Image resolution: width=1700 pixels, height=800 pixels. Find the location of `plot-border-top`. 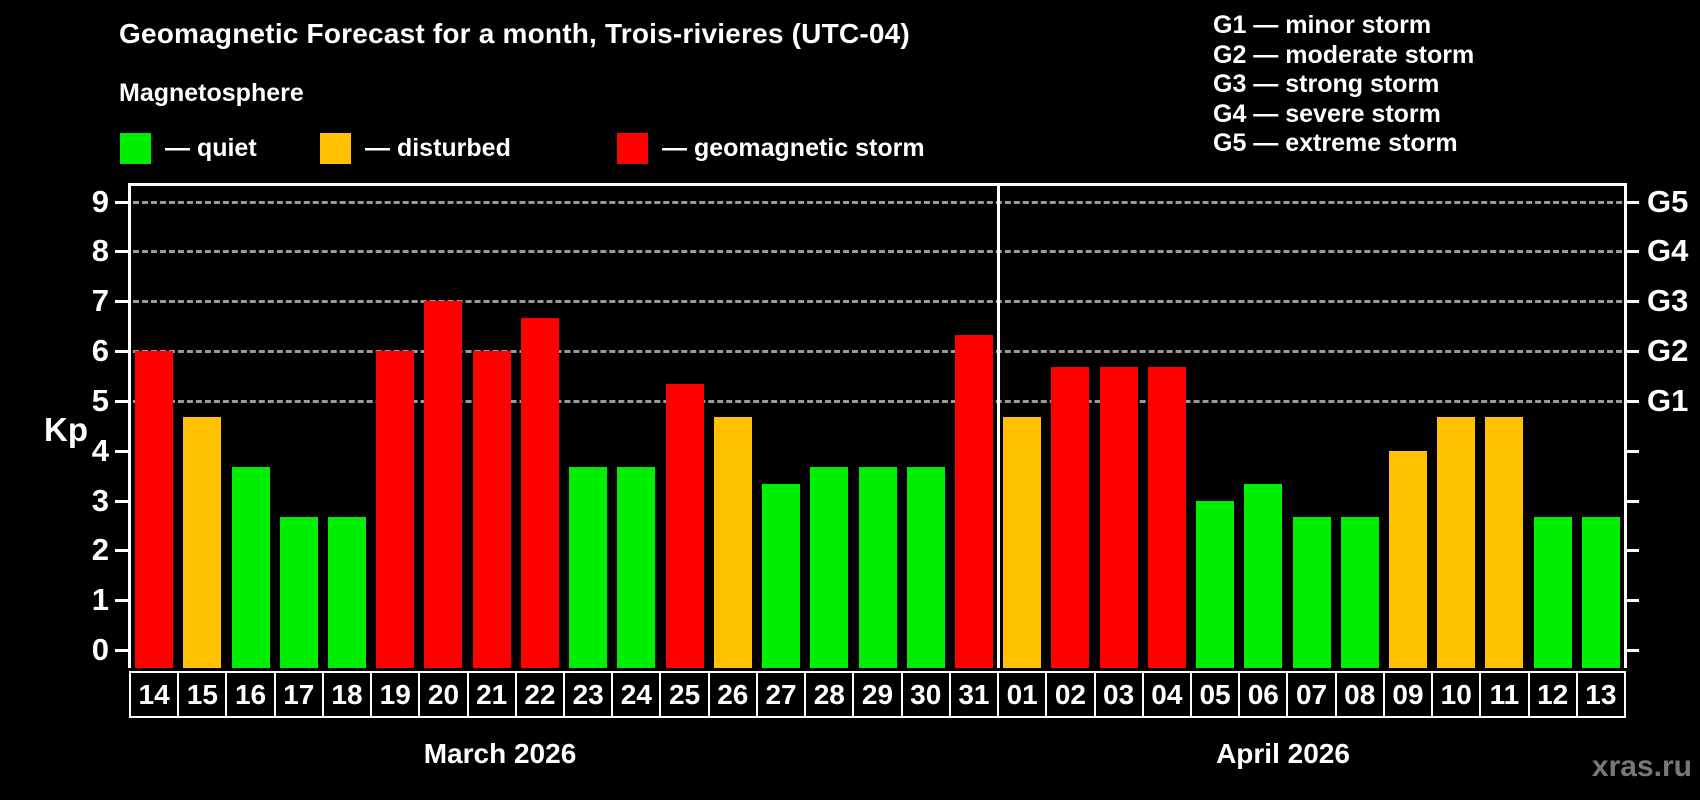

plot-border-top is located at coordinates (877, 184).